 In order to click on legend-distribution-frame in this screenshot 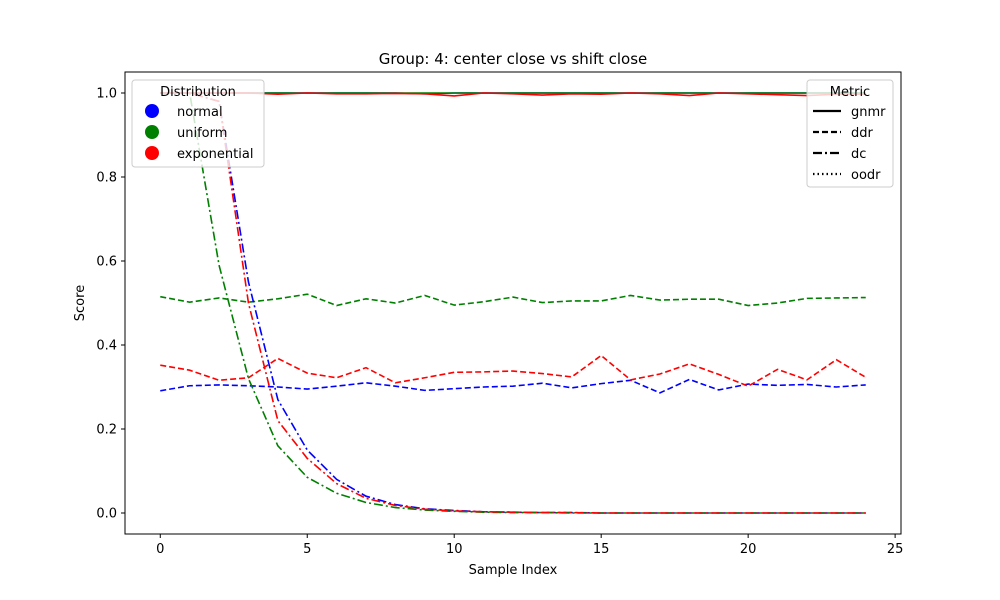, I will do `click(198, 123)`.